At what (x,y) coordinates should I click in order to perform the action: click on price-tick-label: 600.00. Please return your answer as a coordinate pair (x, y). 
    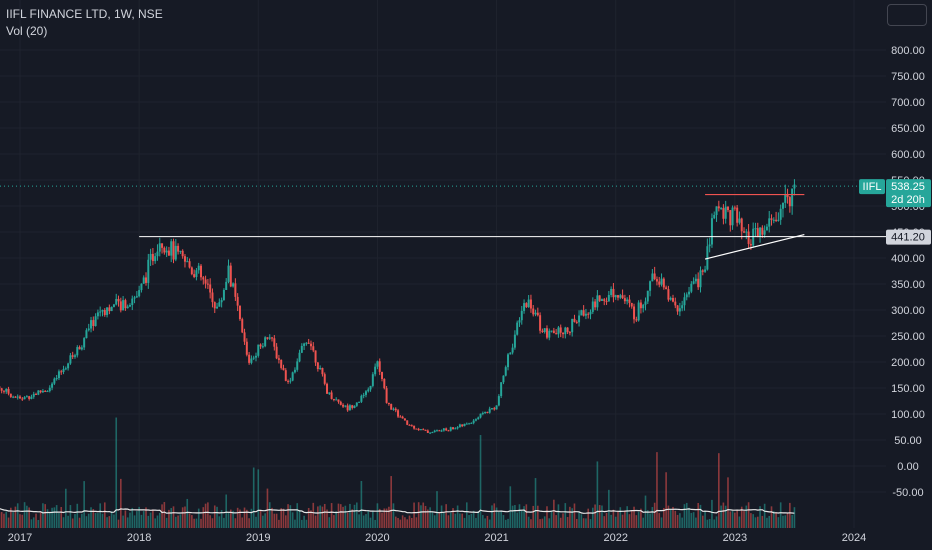
    Looking at the image, I should click on (908, 155).